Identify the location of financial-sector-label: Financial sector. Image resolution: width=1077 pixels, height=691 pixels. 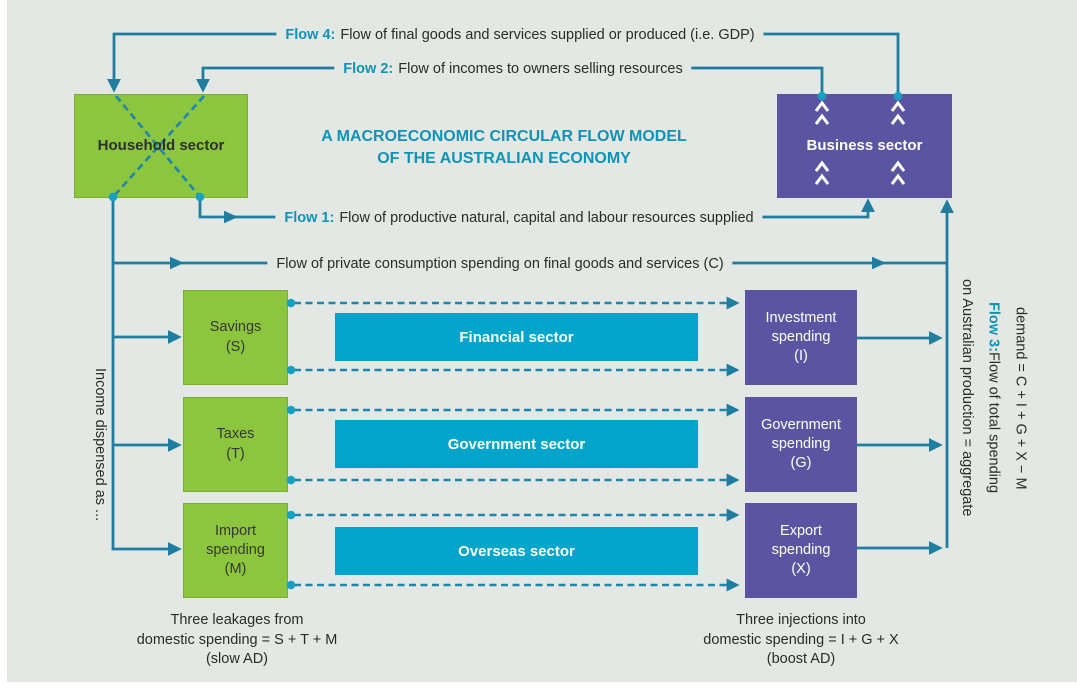
(516, 337).